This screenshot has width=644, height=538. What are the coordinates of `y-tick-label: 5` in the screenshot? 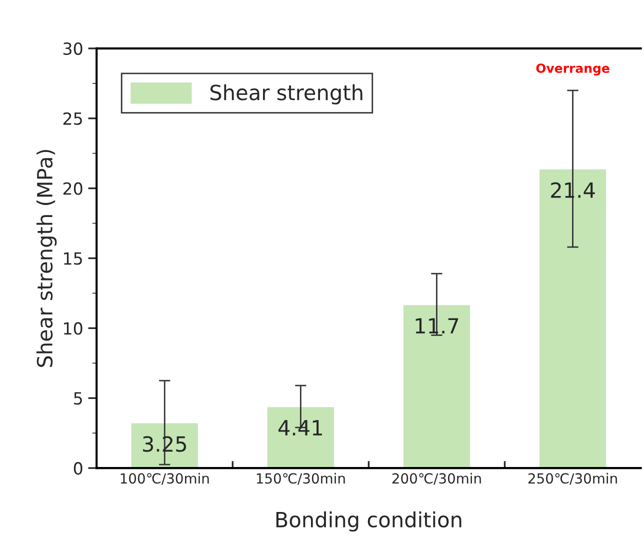 It's located at (78, 398).